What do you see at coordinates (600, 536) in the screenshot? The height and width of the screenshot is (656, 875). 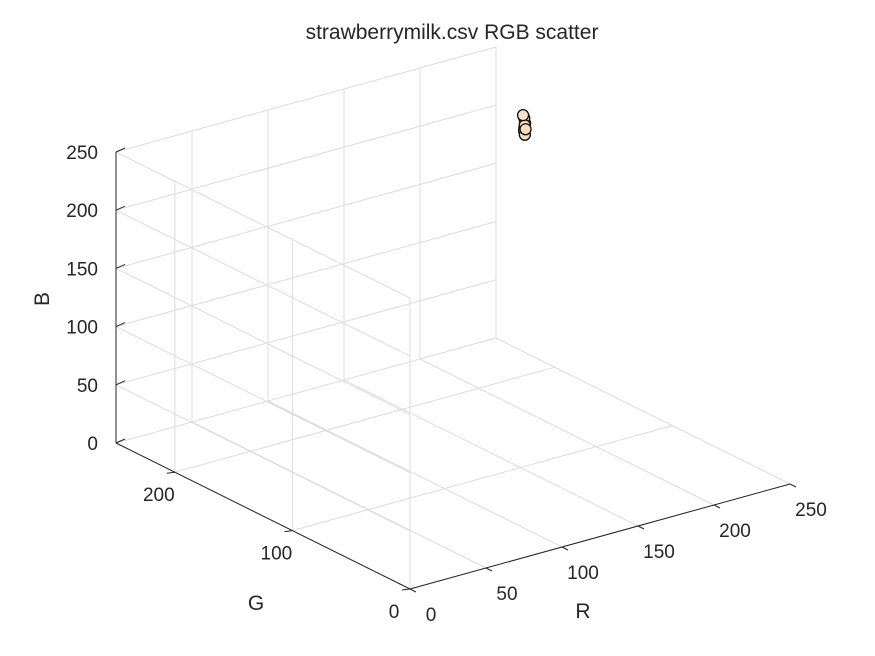 I see `x-axis-line` at bounding box center [600, 536].